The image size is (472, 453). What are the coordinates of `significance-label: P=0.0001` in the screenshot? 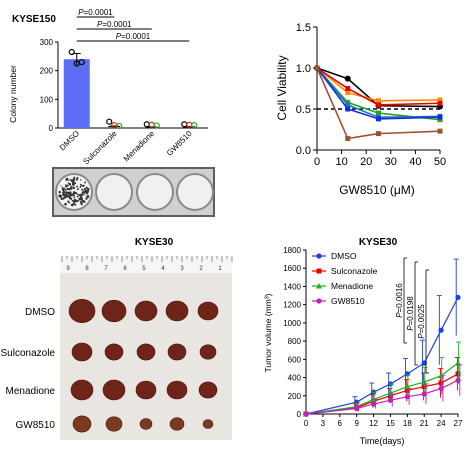 It's located at (133, 36).